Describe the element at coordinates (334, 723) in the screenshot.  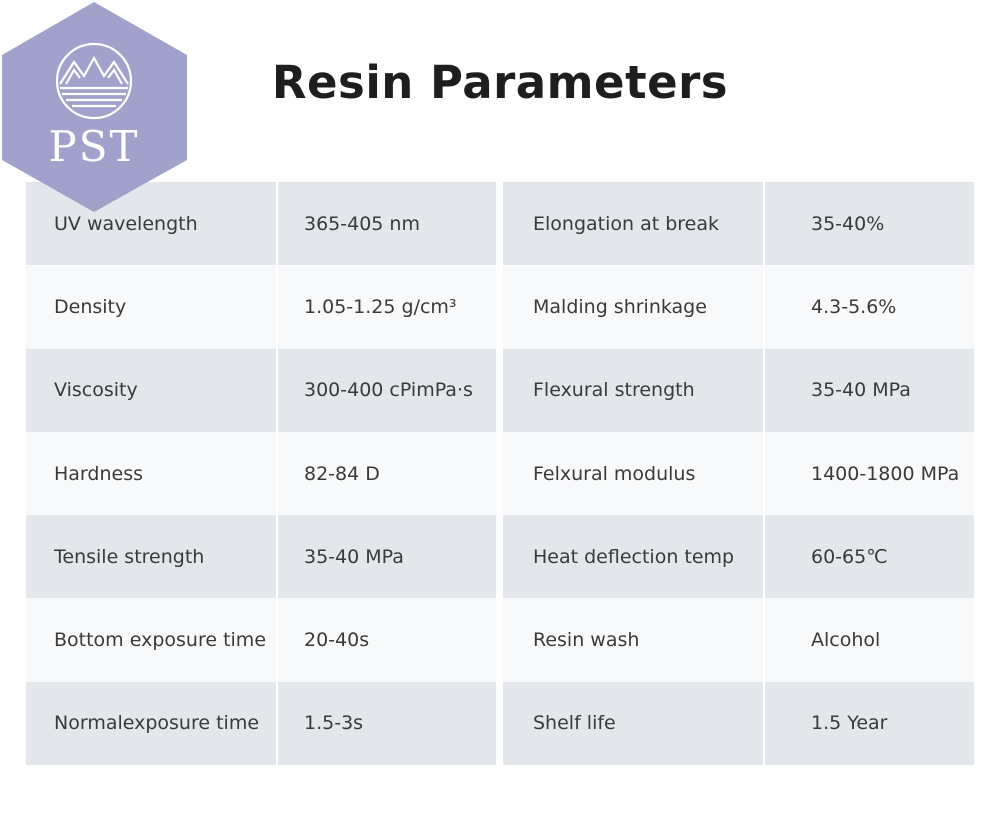
I see `param-value: 1.5-3s` at that location.